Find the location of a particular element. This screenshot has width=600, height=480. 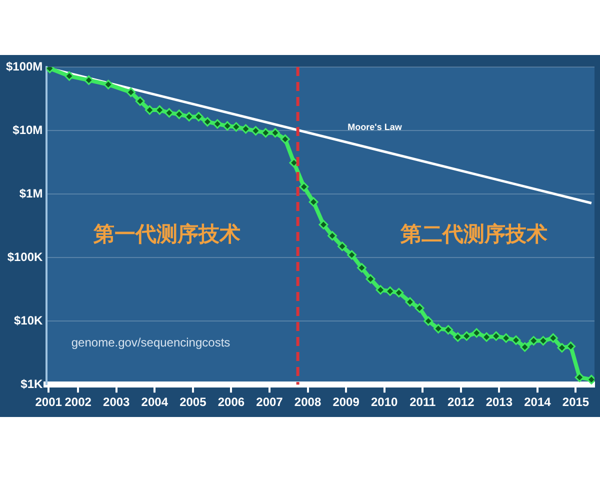

x-tick-label: 2014 is located at coordinates (538, 402).